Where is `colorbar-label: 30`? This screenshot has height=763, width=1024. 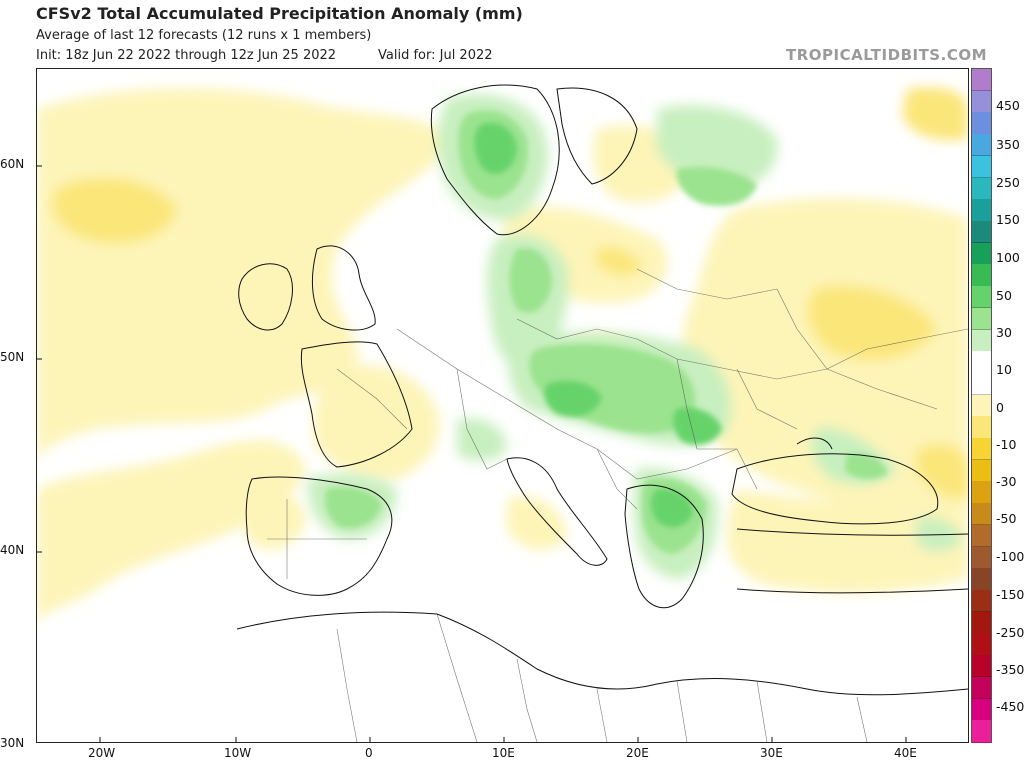
colorbar-label: 30 is located at coordinates (1004, 332).